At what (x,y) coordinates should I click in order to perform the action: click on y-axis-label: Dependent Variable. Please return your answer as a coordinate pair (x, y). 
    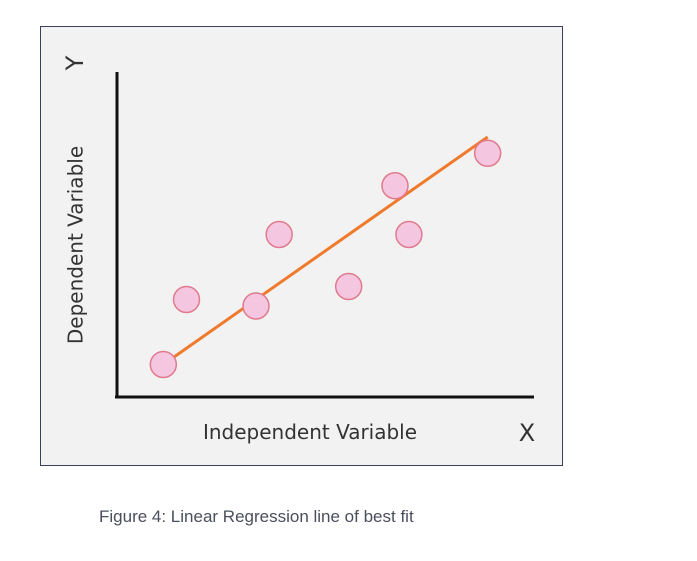
    Looking at the image, I should click on (76, 245).